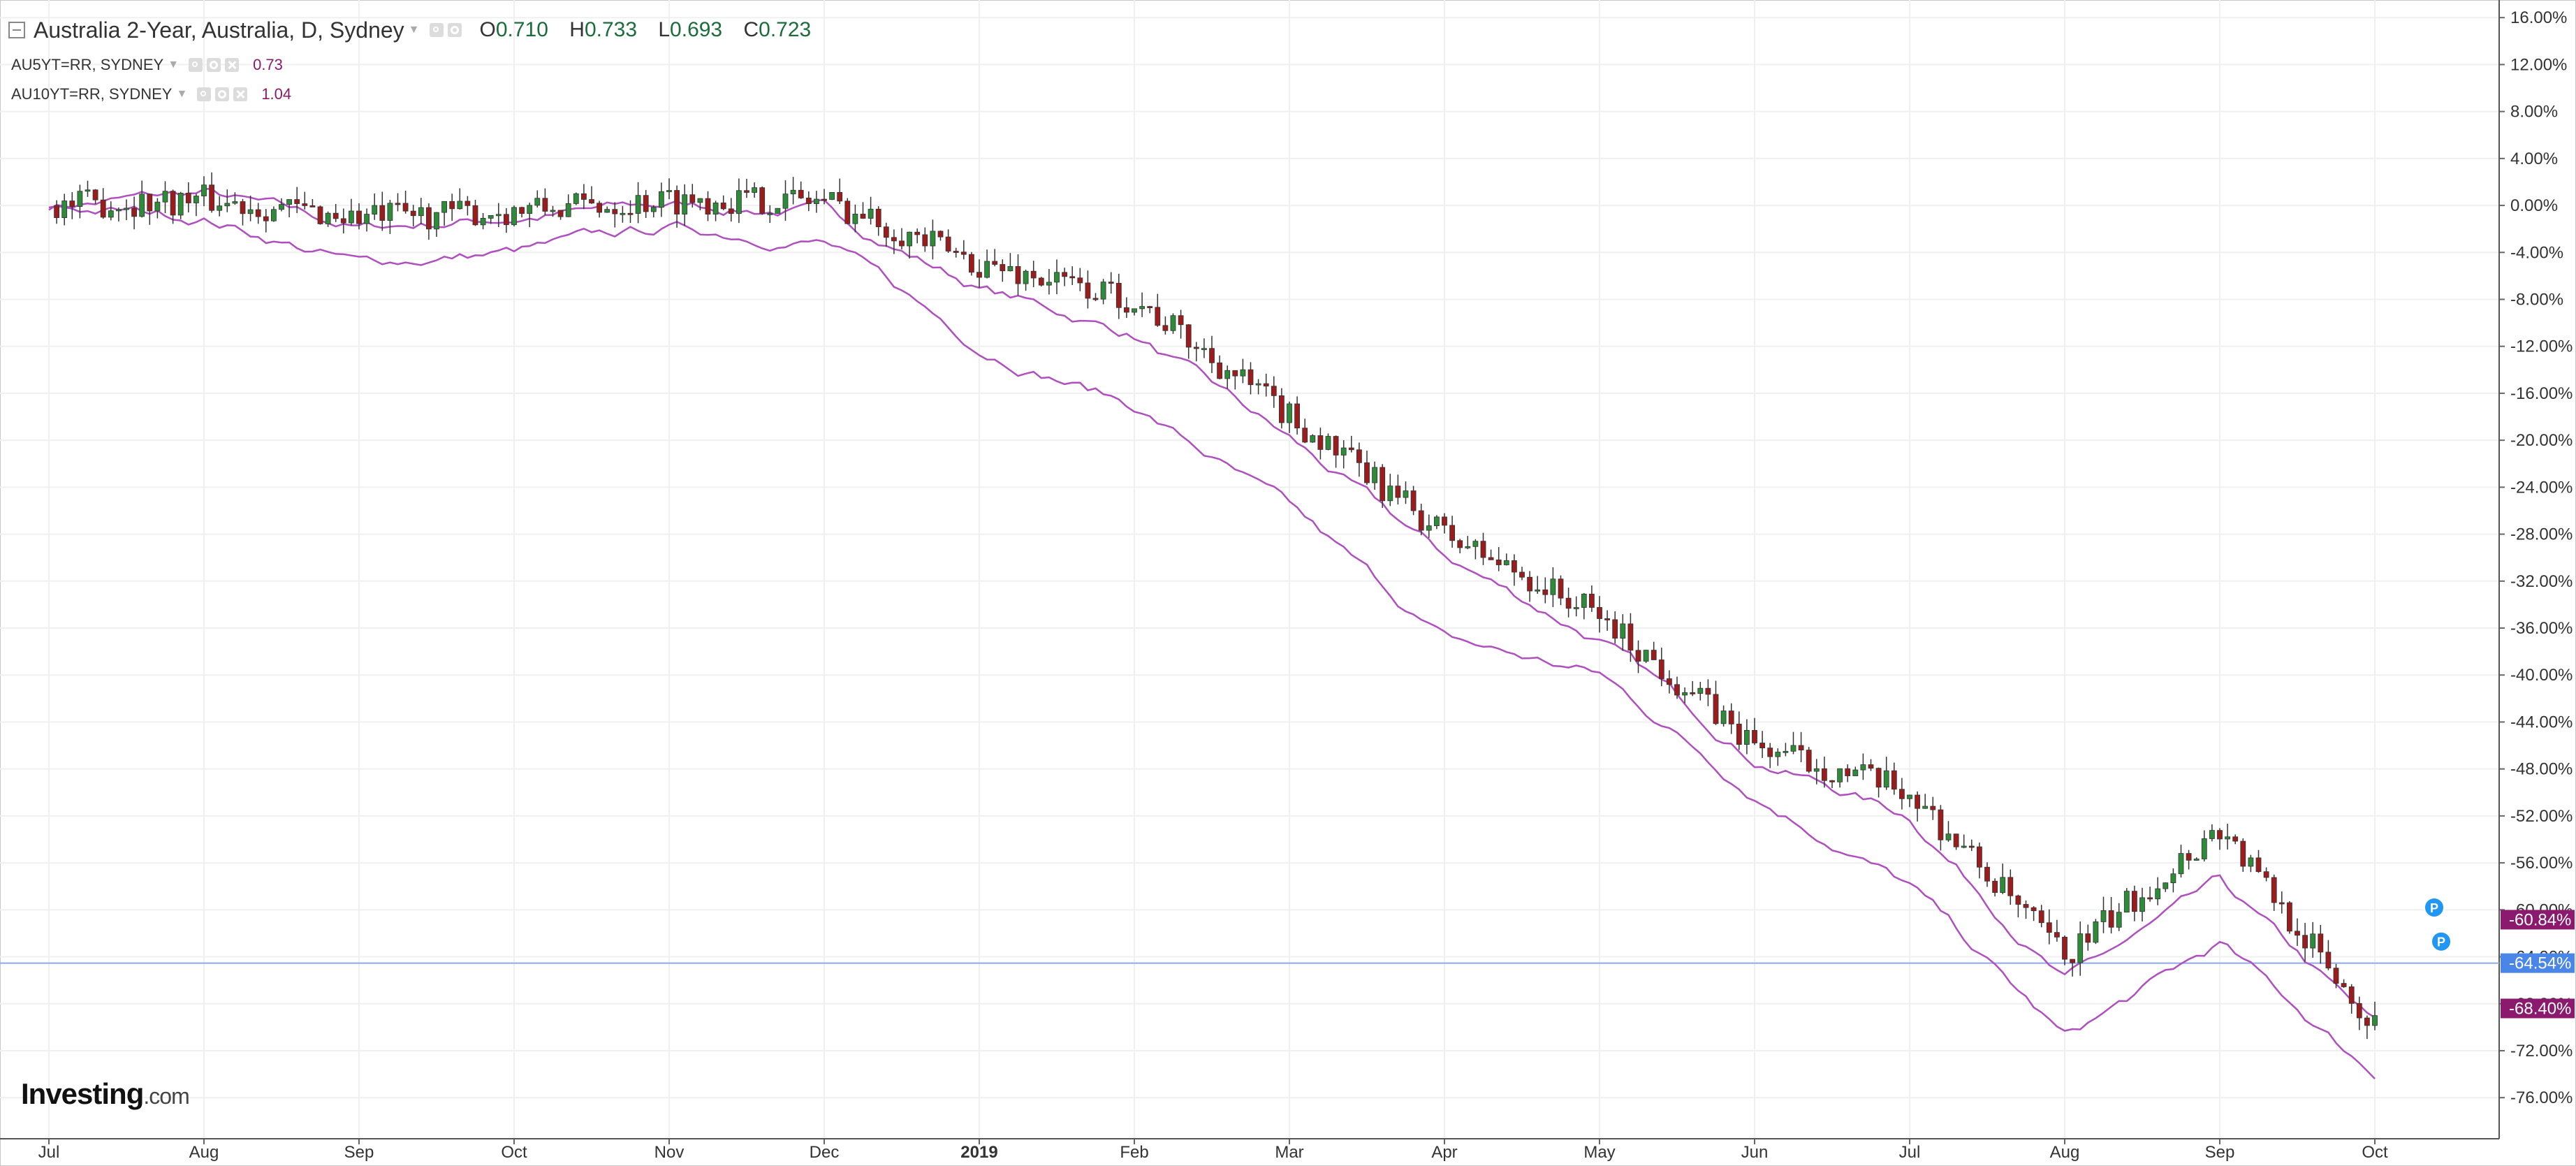 This screenshot has height=1166, width=2576. What do you see at coordinates (219, 30) in the screenshot?
I see `main-series-title: Australia 2-Year, Australia, D, Sydney` at bounding box center [219, 30].